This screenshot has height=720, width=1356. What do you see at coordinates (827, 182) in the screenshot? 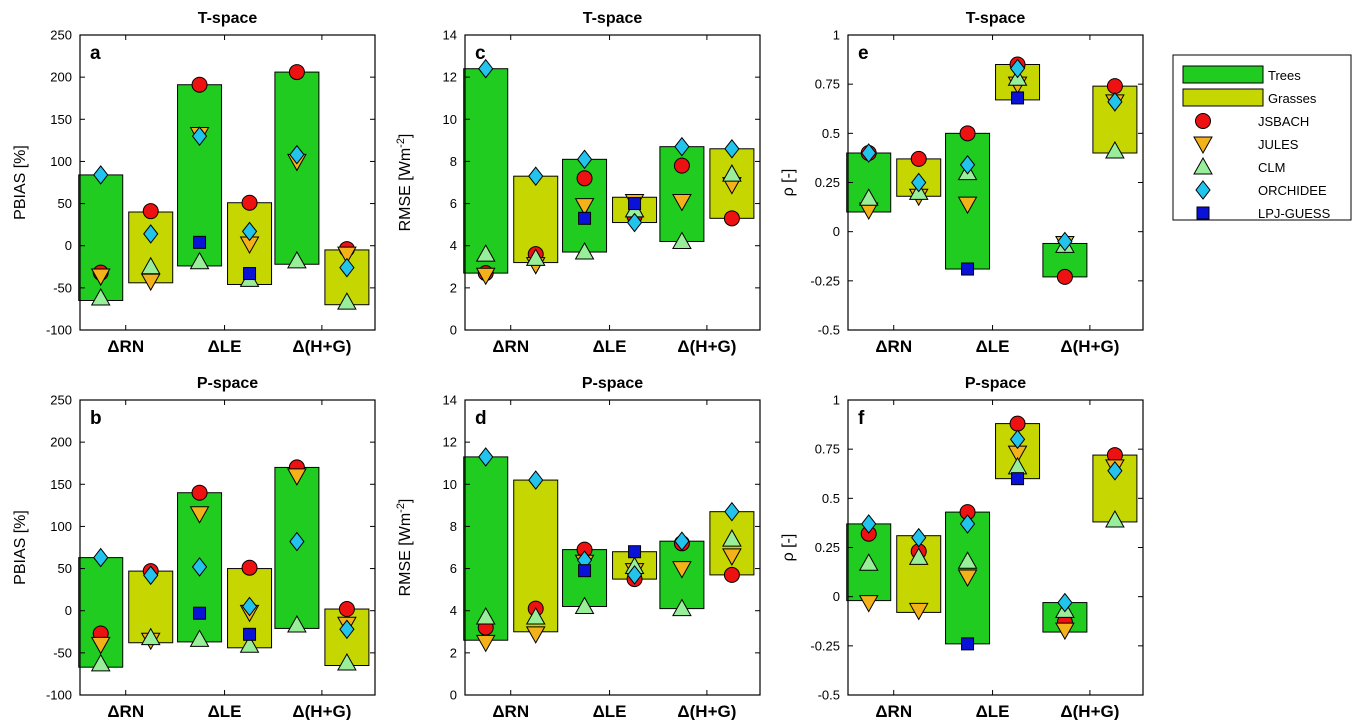
I see `y-tick-label: 0.25` at bounding box center [827, 182].